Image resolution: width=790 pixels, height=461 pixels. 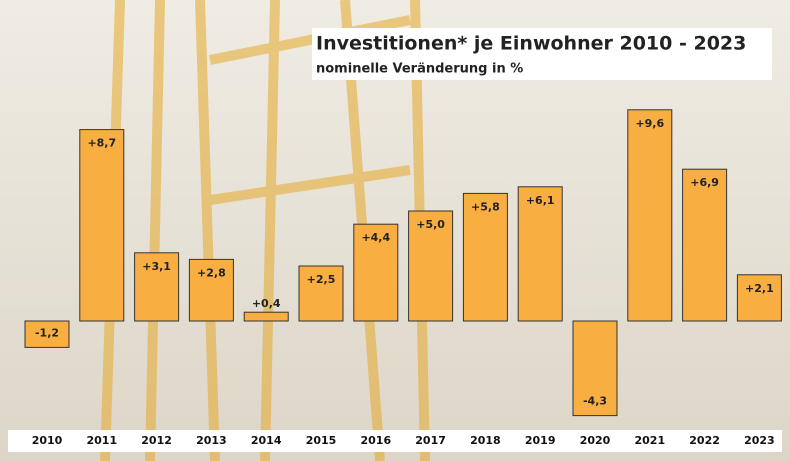 What do you see at coordinates (395, 441) in the screenshot?
I see `category-strip` at bounding box center [395, 441].